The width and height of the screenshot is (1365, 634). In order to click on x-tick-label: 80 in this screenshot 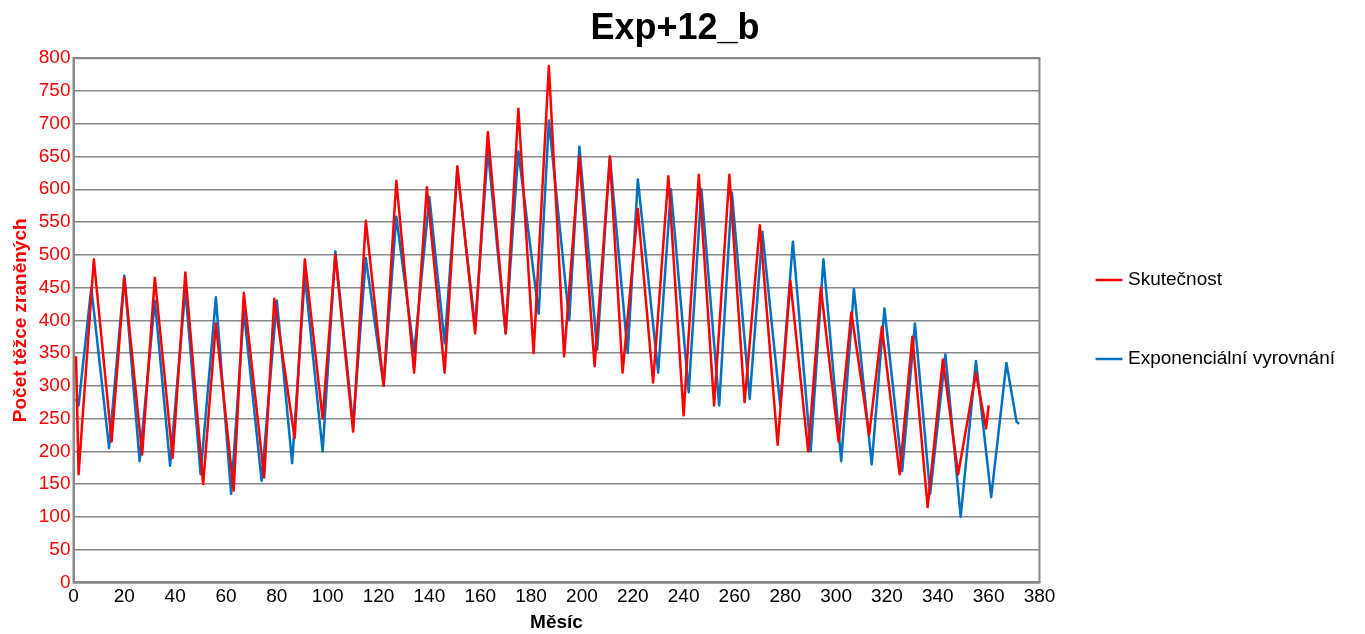, I will do `click(277, 596)`.